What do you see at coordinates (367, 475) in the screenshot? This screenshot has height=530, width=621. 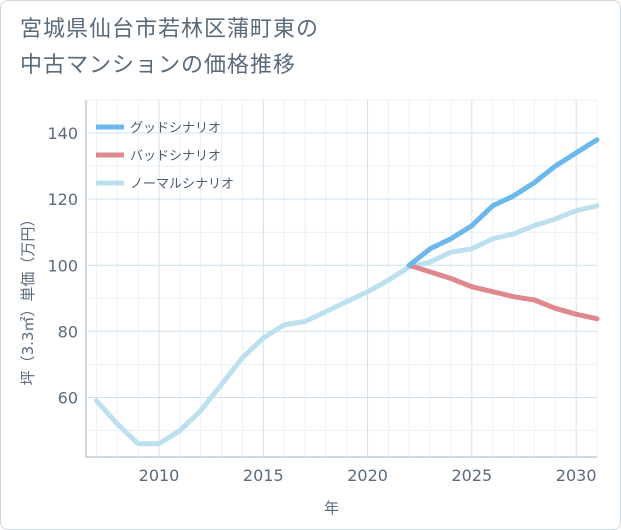 I see `x-tick-label: 2020` at bounding box center [367, 475].